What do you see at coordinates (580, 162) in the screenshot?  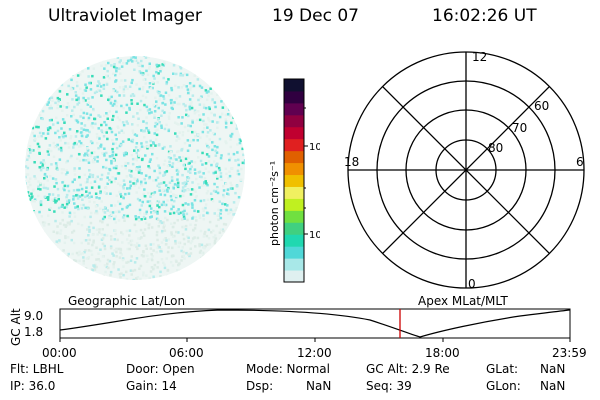 I see `mlt-label-6: 6` at bounding box center [580, 162].